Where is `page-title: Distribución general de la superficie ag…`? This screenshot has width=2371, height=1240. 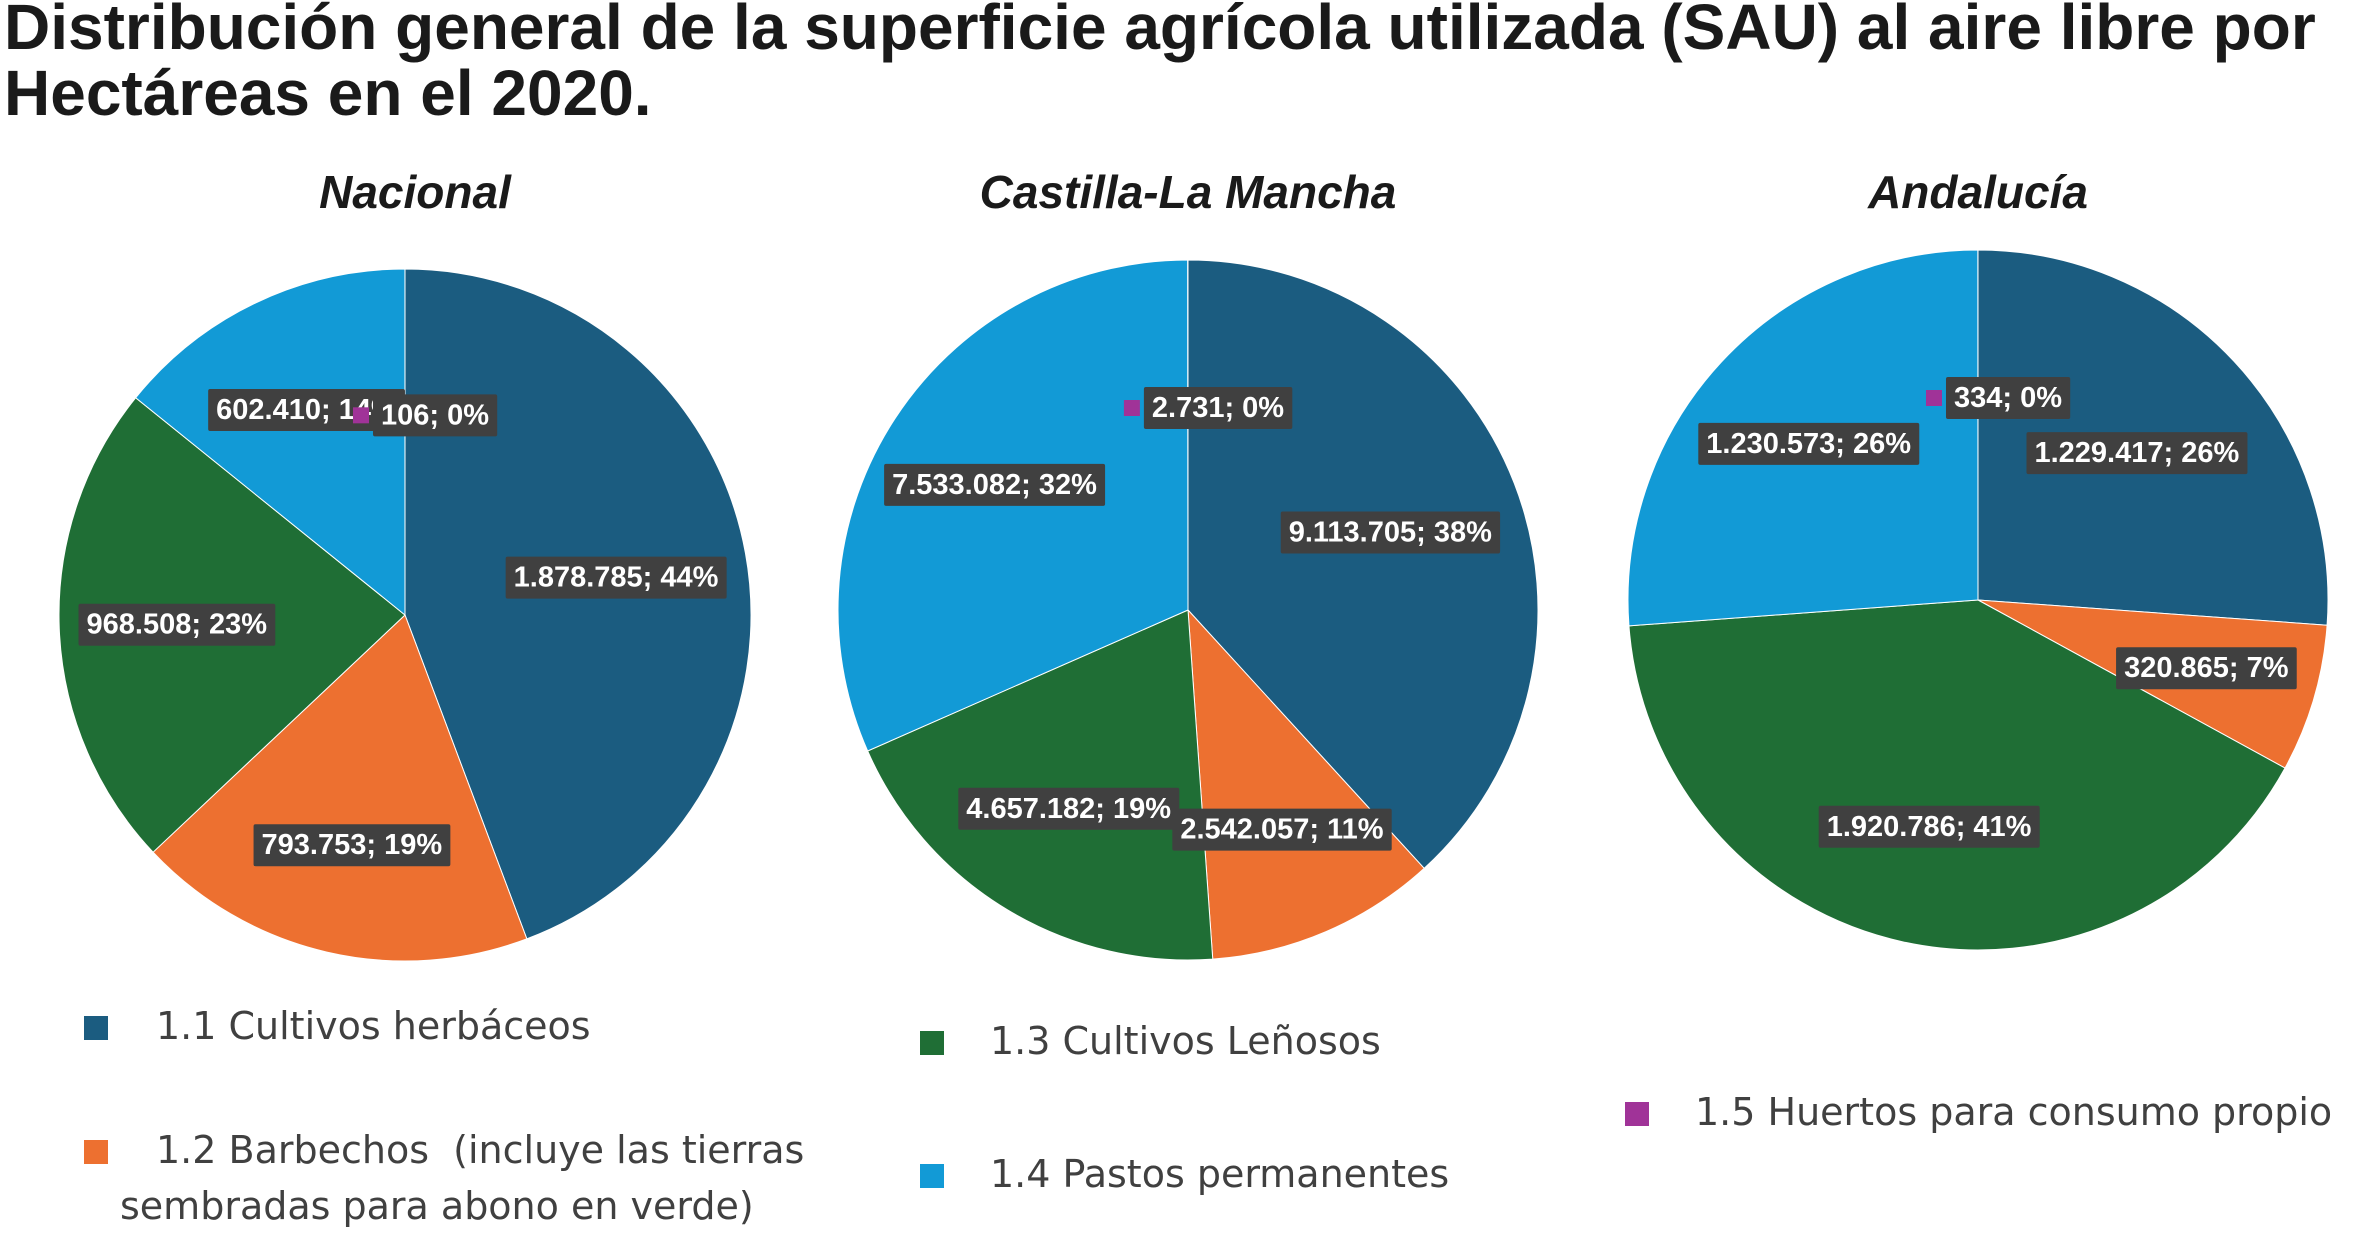 page-title: Distribución general de la superficie ag… is located at coordinates (1160, 64).